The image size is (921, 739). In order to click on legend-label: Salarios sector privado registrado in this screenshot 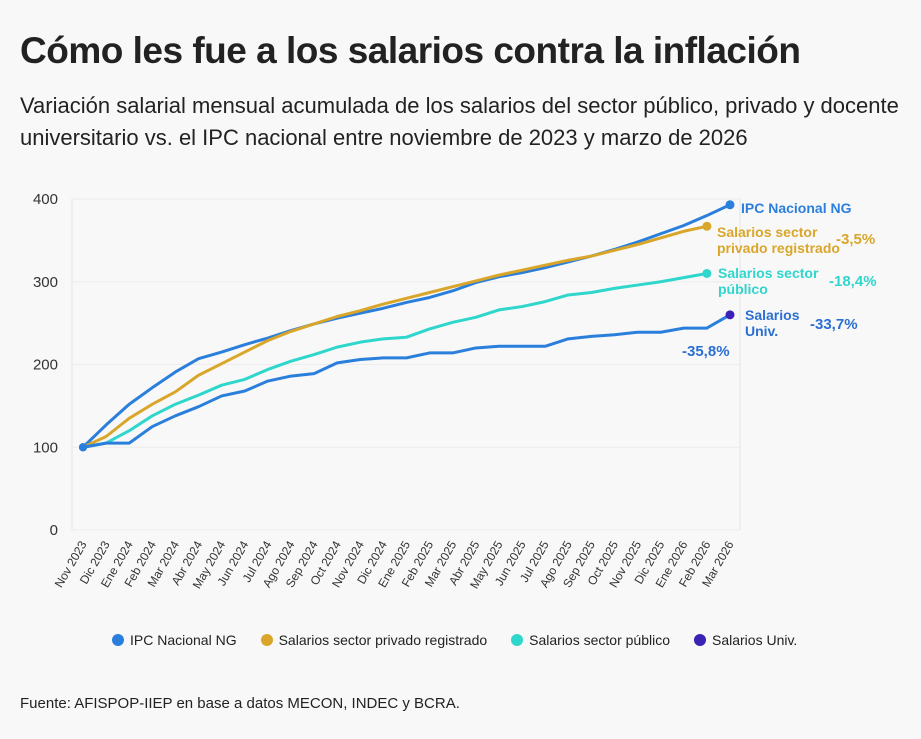, I will do `click(383, 640)`.